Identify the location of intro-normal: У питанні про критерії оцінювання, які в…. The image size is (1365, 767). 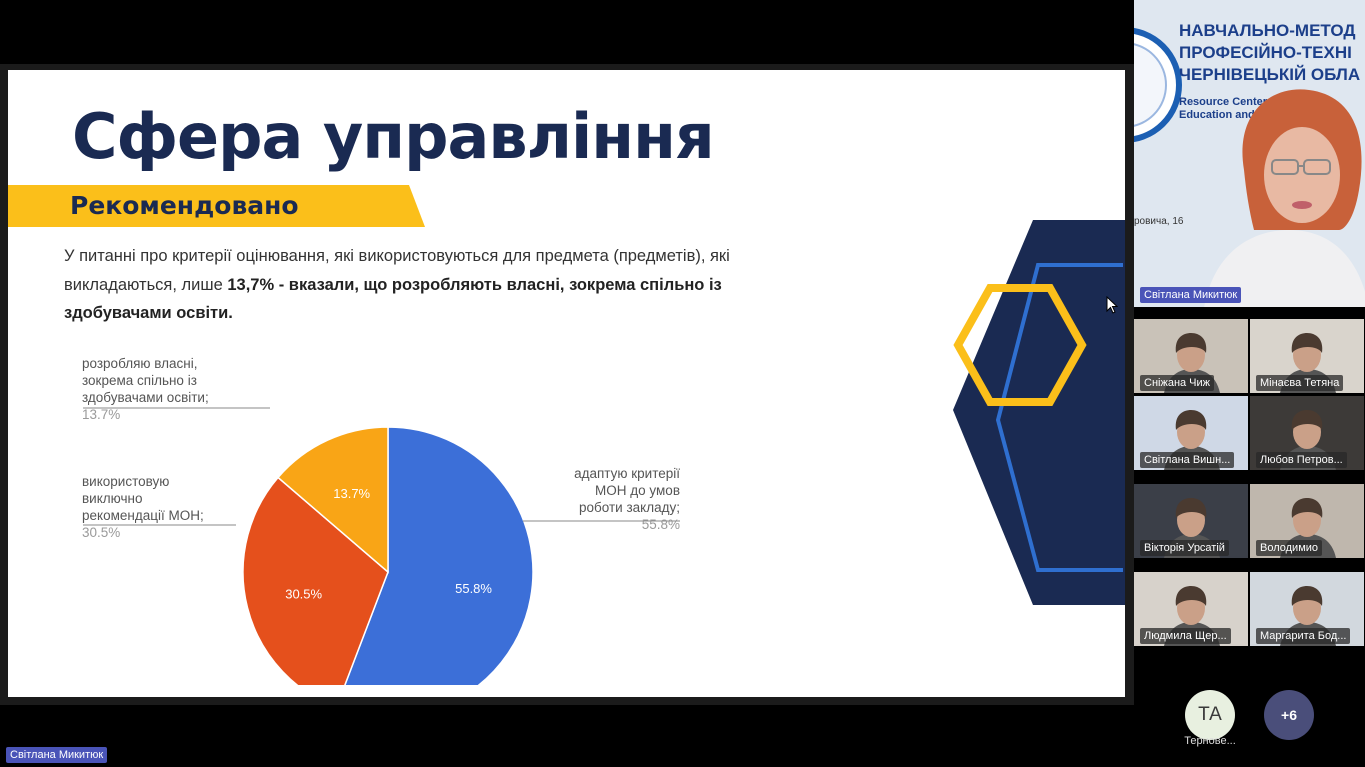
(397, 270).